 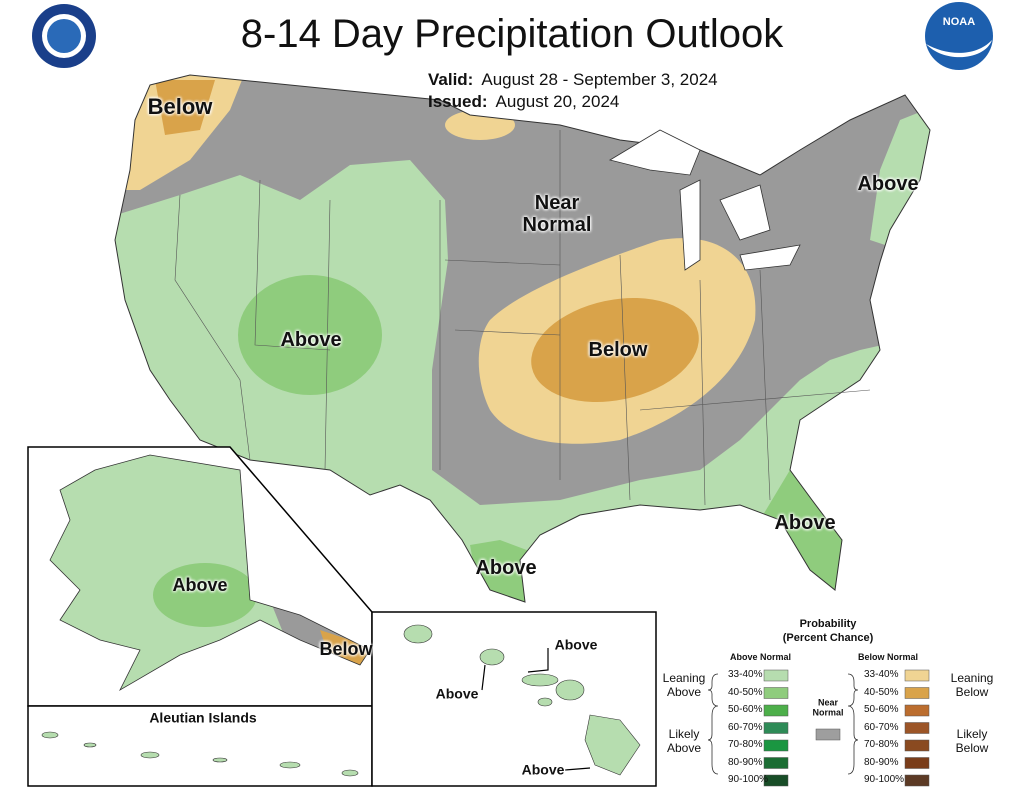 I want to click on great-lakes, so click(x=704, y=200).